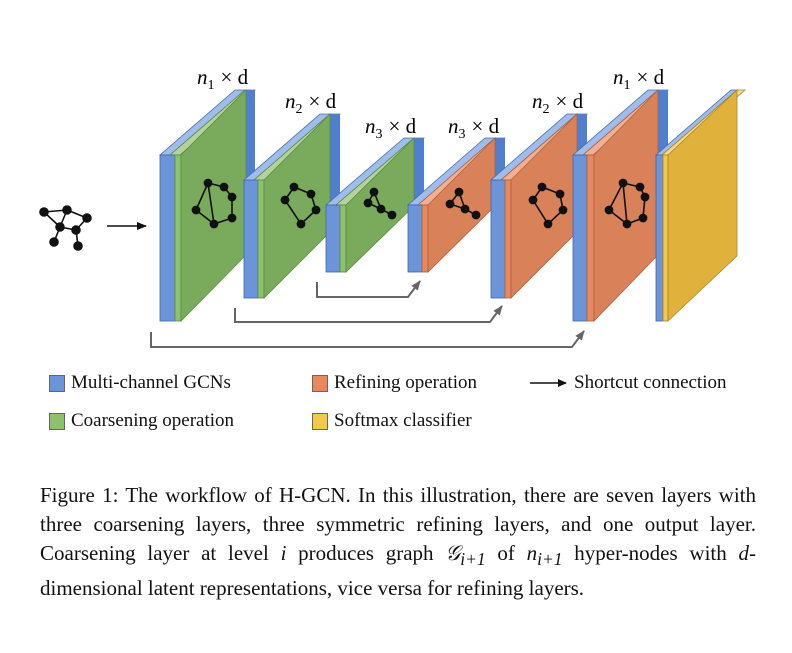 This screenshot has width=792, height=653. What do you see at coordinates (320, 383) in the screenshot?
I see `legend-refine-swatch` at bounding box center [320, 383].